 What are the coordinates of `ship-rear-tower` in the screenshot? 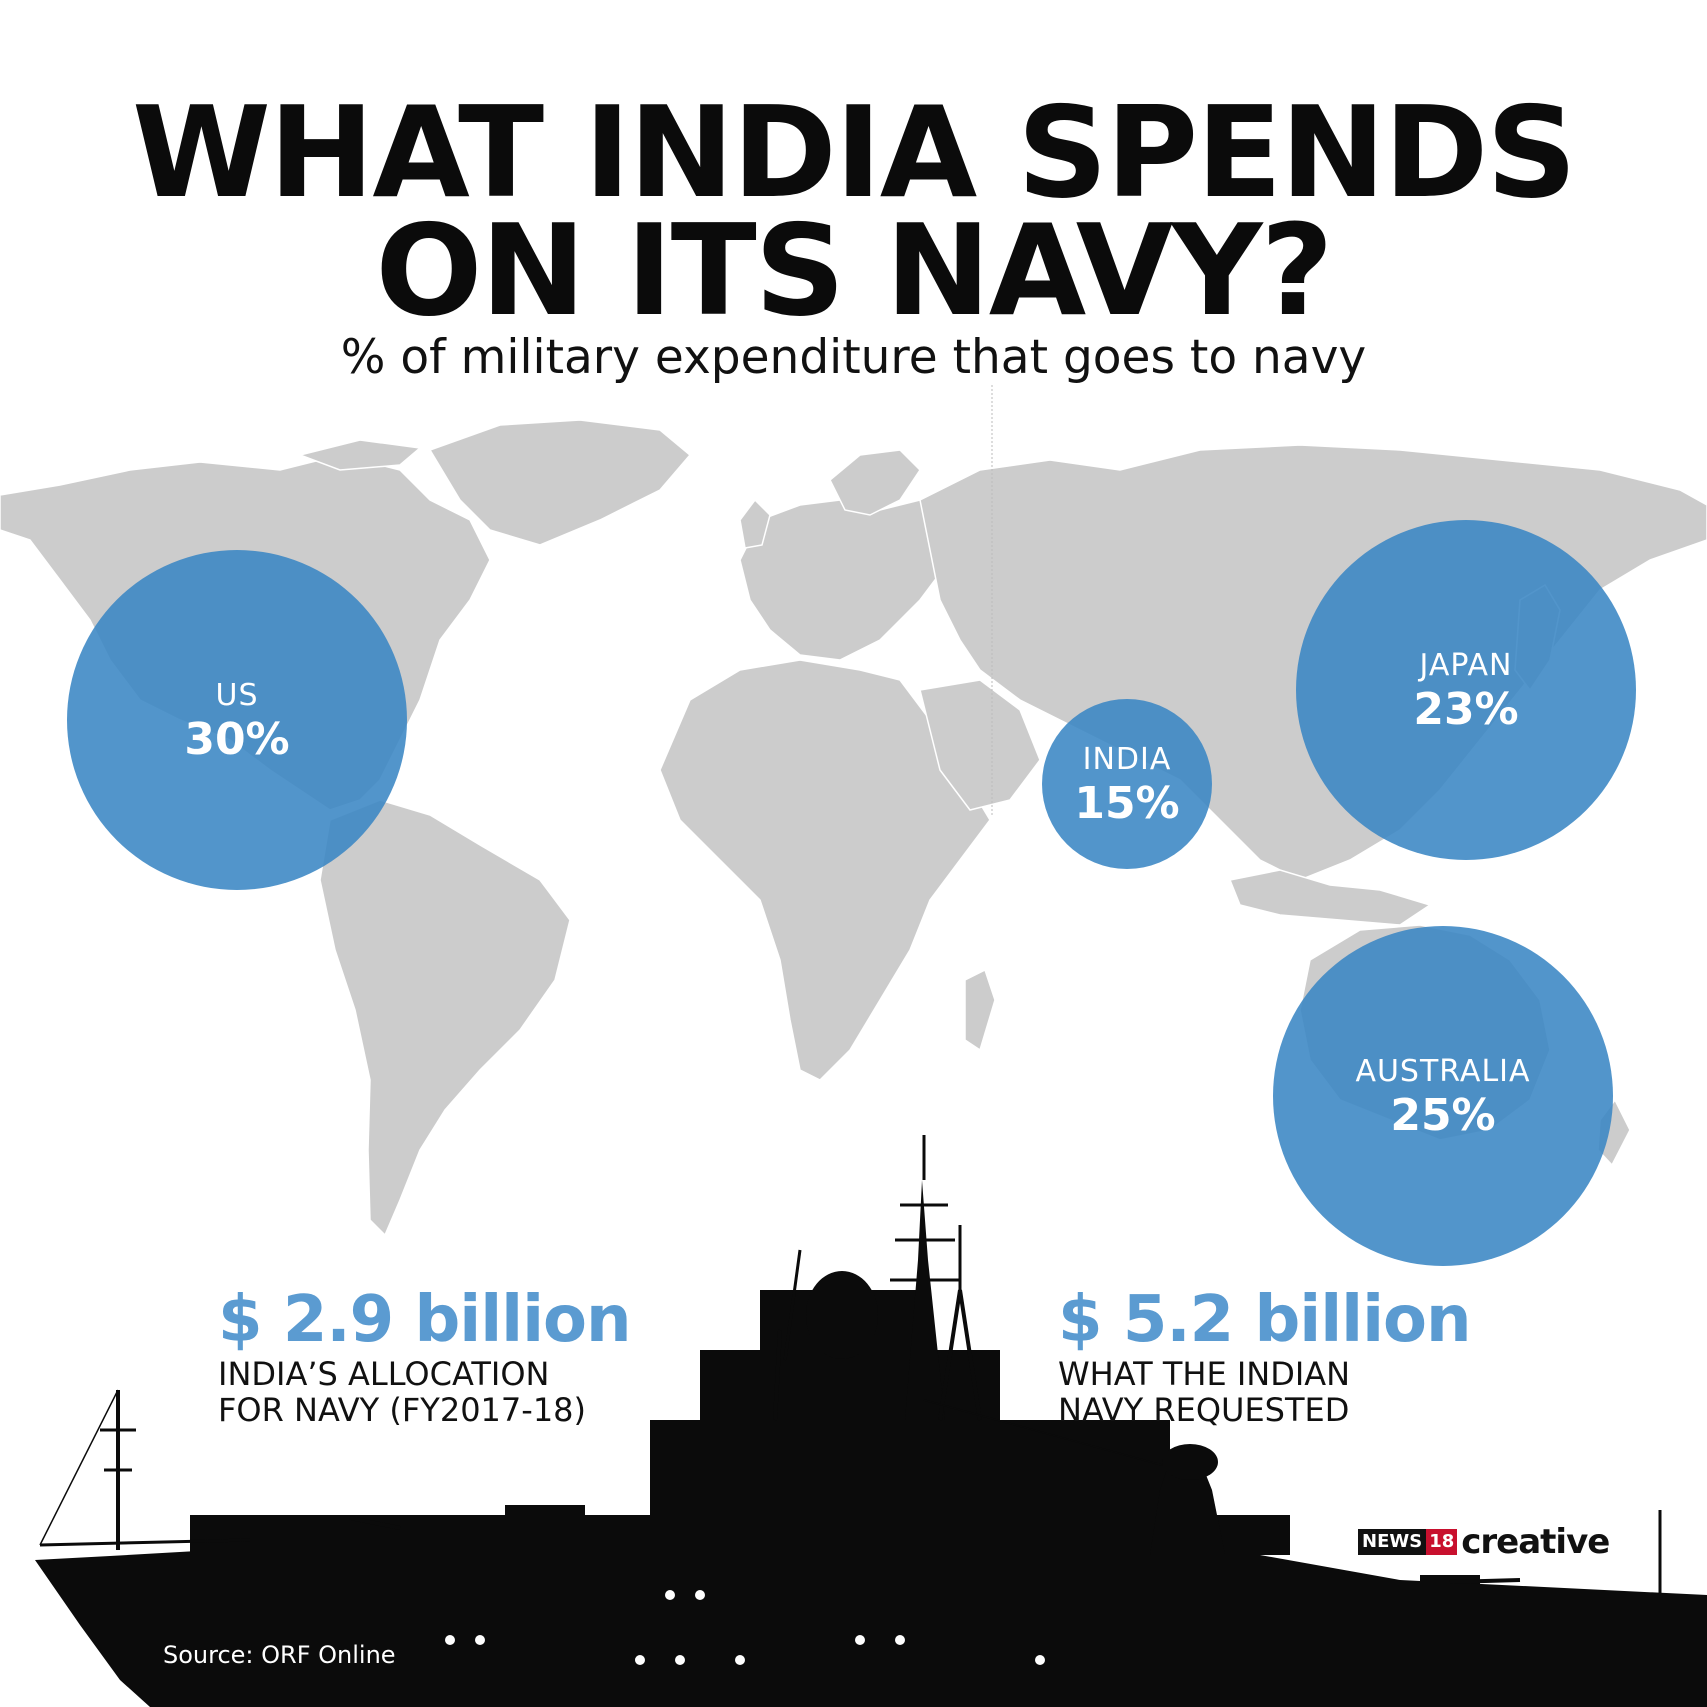 It's located at (1187, 1507).